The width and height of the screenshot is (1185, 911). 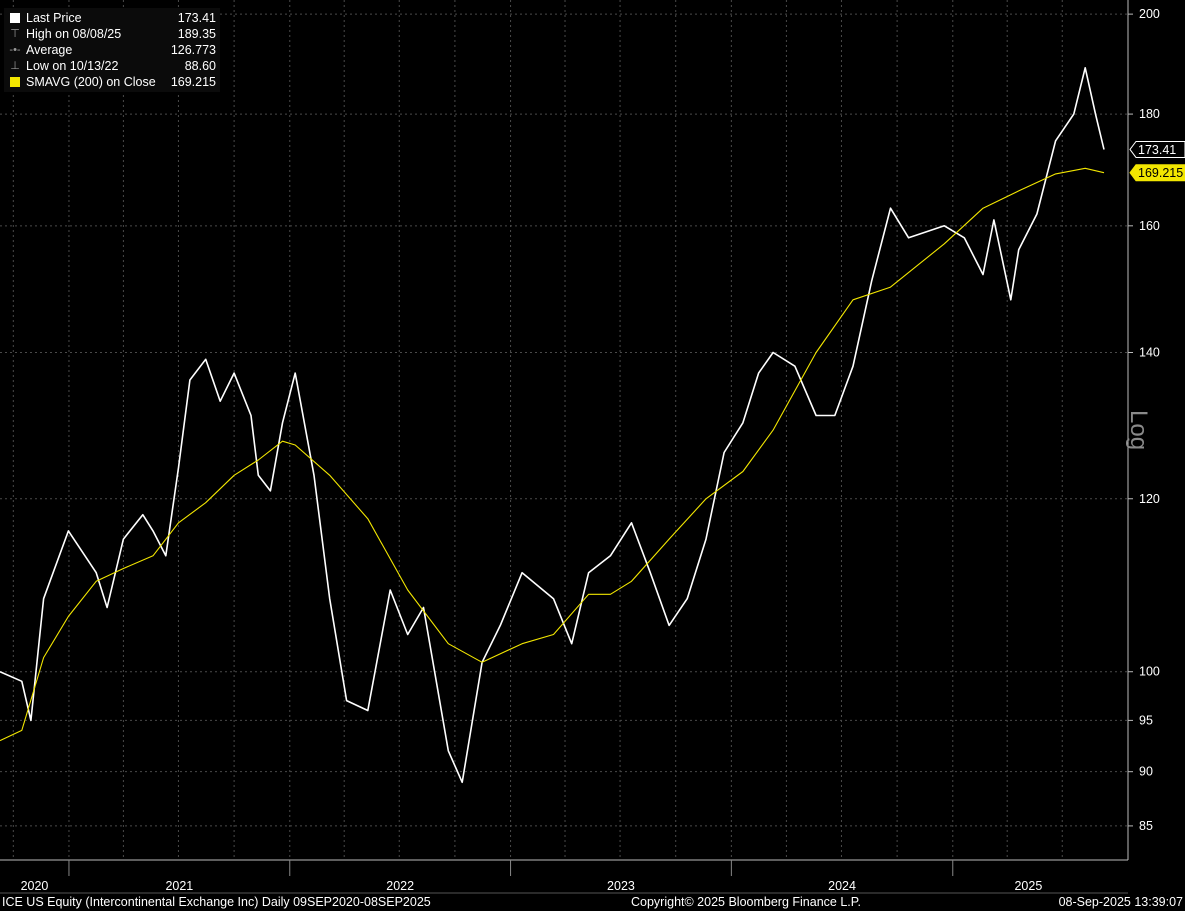 I want to click on legend-value: 169.215, so click(x=193, y=82).